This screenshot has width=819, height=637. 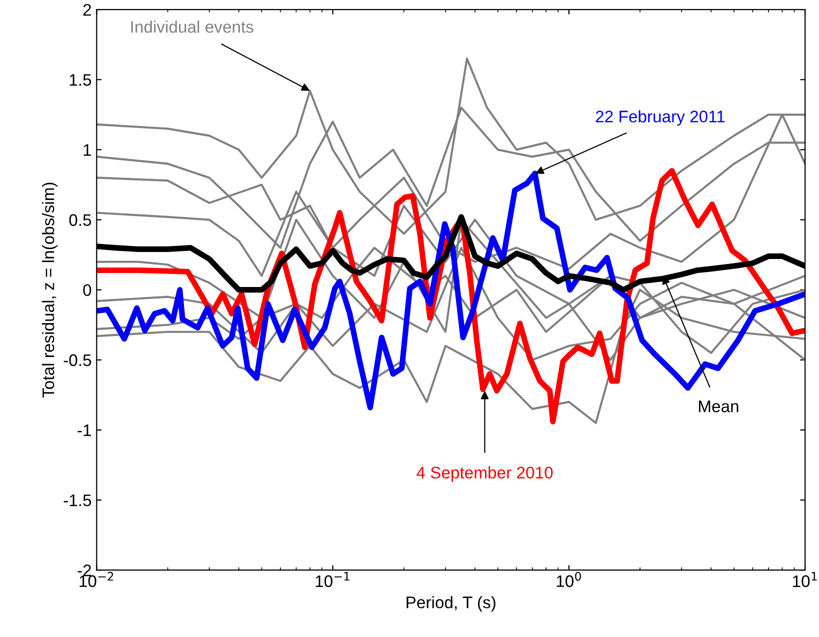 What do you see at coordinates (81, 80) in the screenshot?
I see `y-tick-label: 1.5` at bounding box center [81, 80].